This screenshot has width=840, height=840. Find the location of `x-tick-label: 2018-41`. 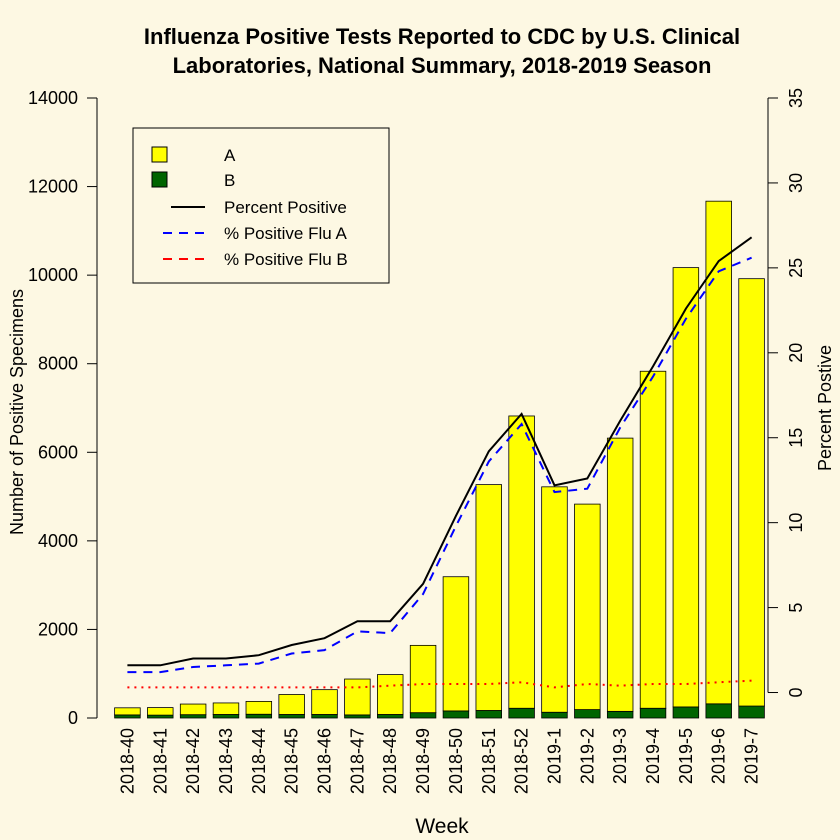

x-tick-label: 2018-41 is located at coordinates (160, 761).